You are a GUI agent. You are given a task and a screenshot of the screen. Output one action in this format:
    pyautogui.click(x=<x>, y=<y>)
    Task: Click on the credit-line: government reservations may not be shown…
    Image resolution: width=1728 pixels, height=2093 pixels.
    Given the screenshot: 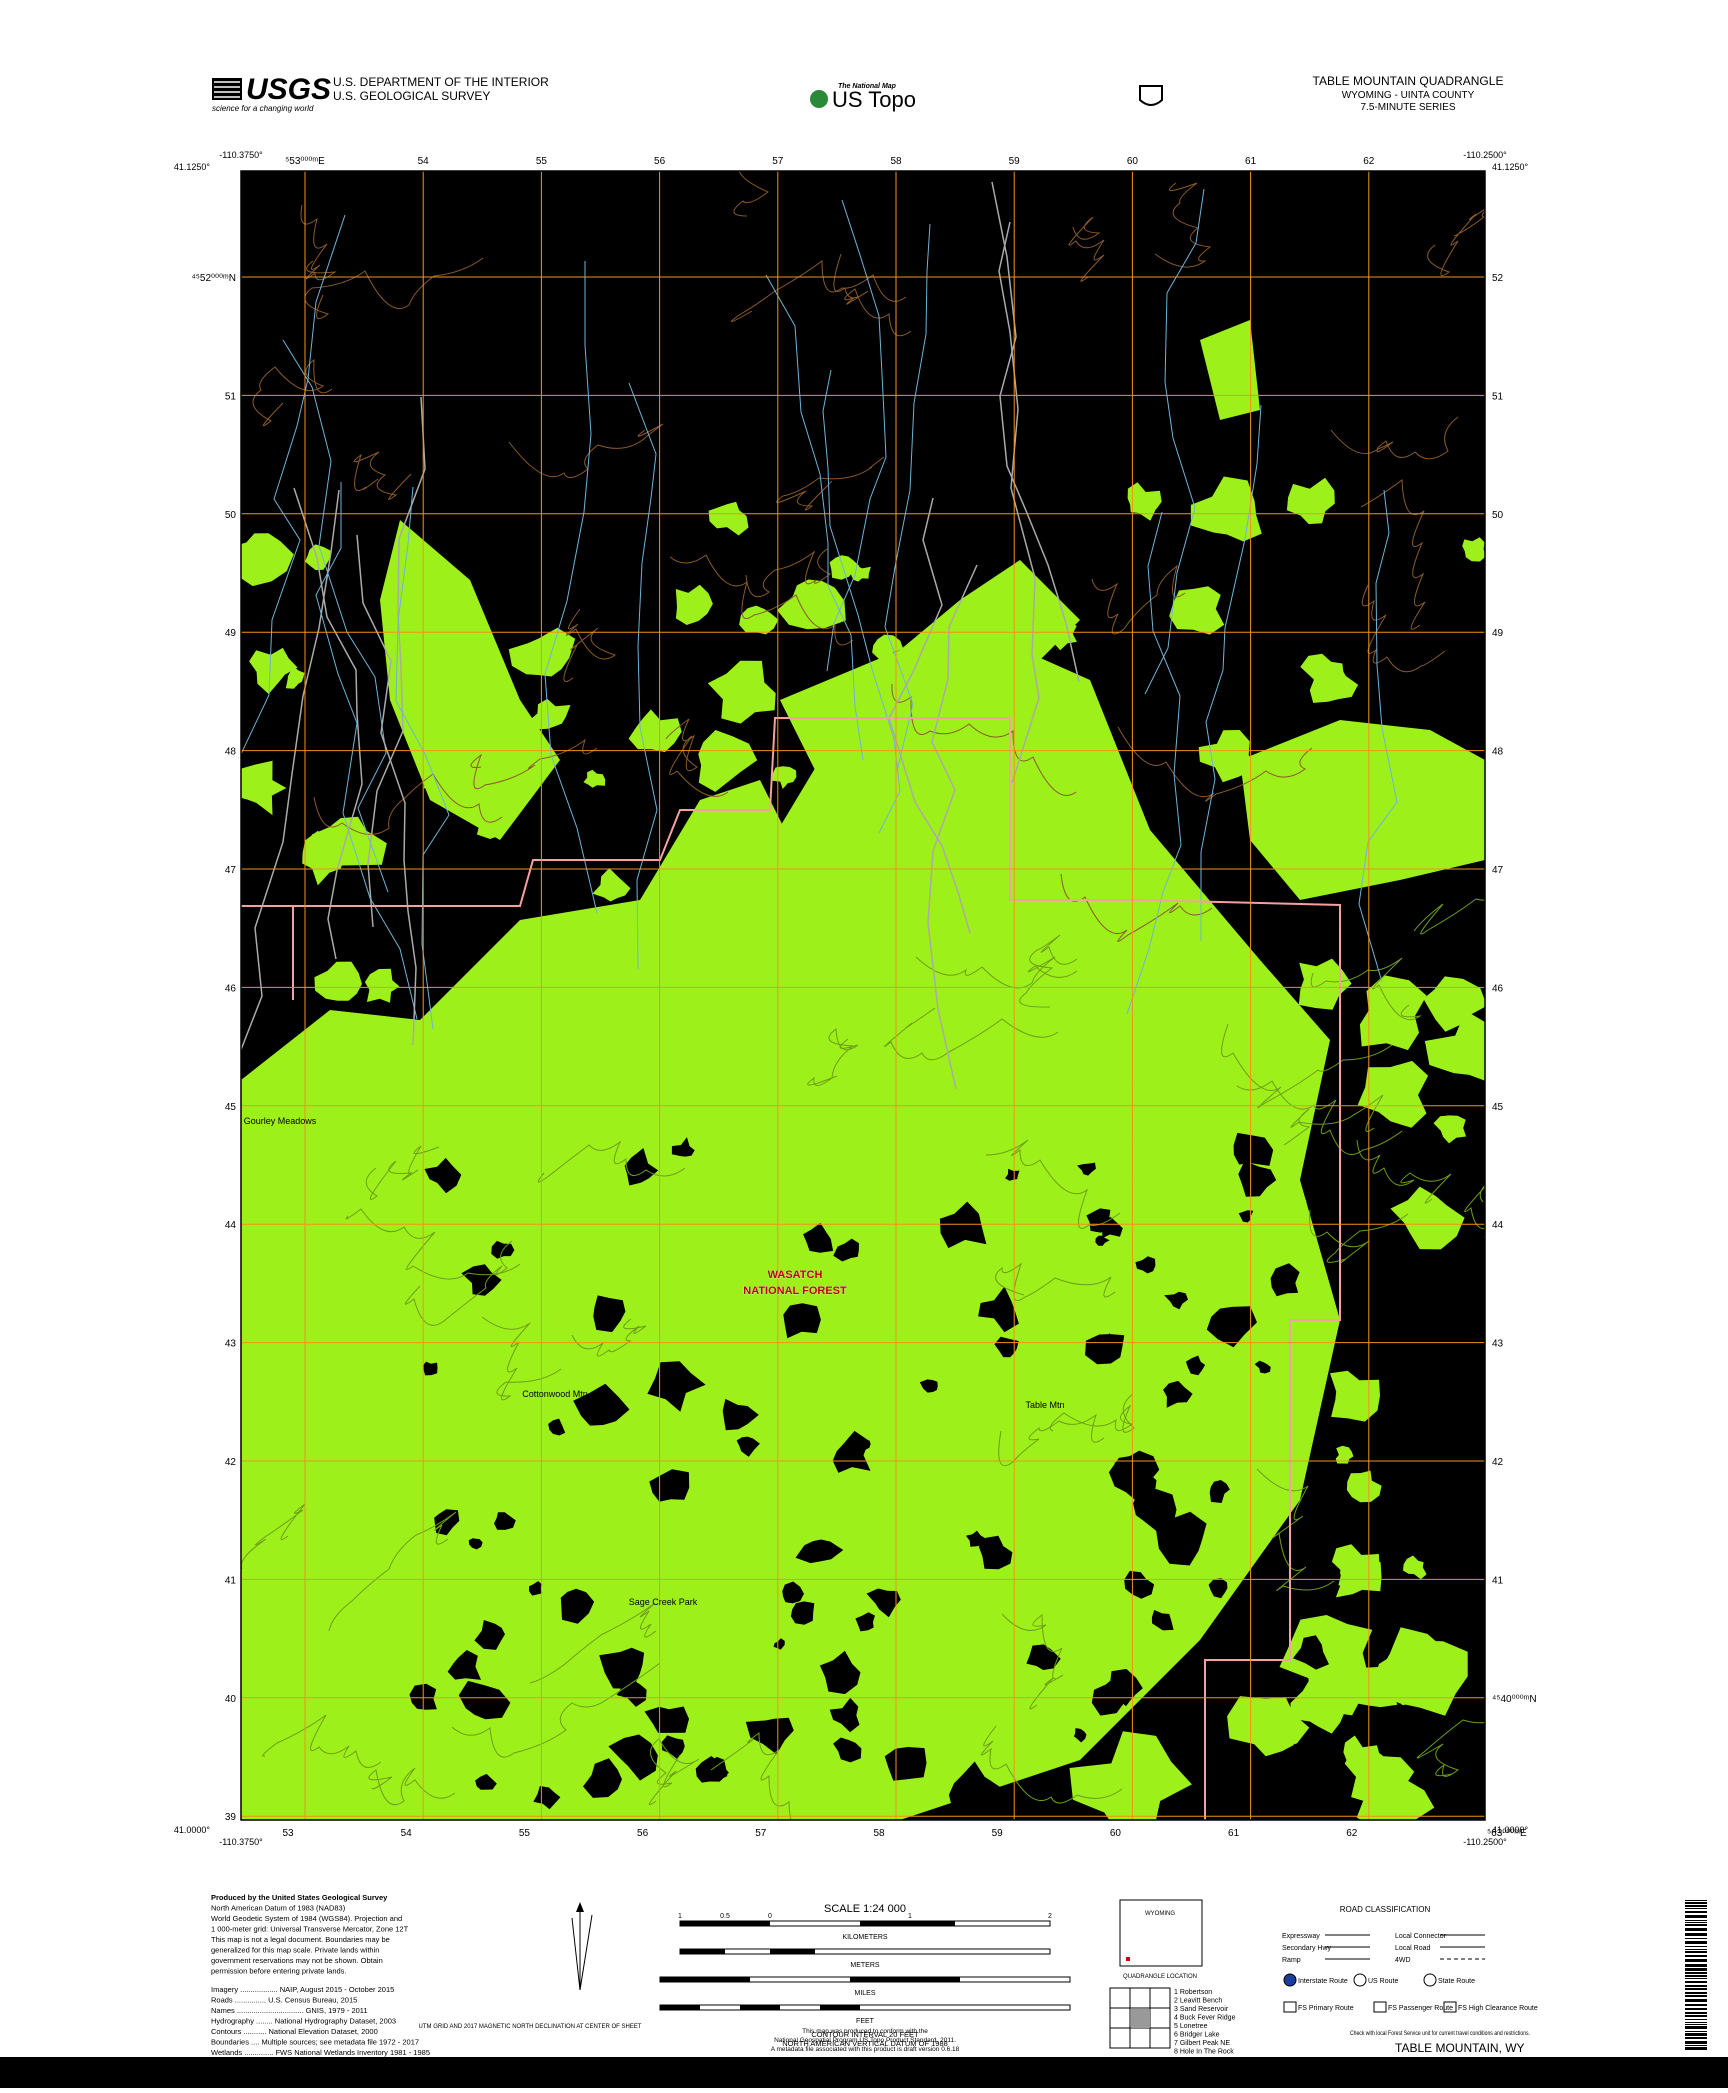 What is the action you would take?
    pyautogui.click(x=297, y=1960)
    